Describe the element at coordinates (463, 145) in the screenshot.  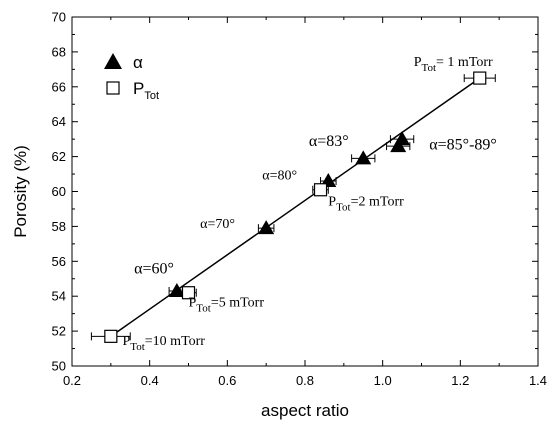
I see `annotation-a85: α=85°-89°` at that location.